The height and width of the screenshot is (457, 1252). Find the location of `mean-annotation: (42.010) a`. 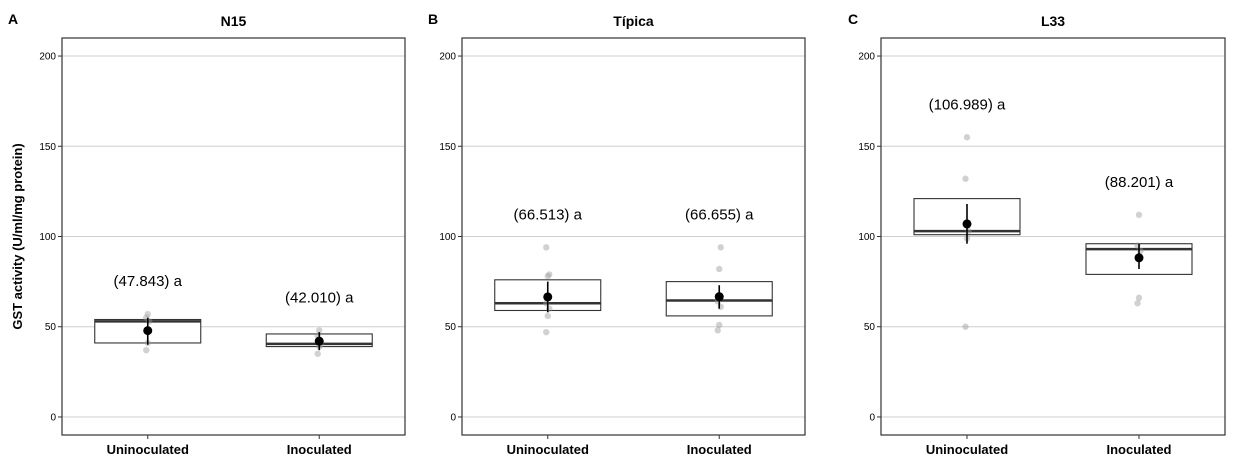

mean-annotation: (42.010) a is located at coordinates (319, 297).